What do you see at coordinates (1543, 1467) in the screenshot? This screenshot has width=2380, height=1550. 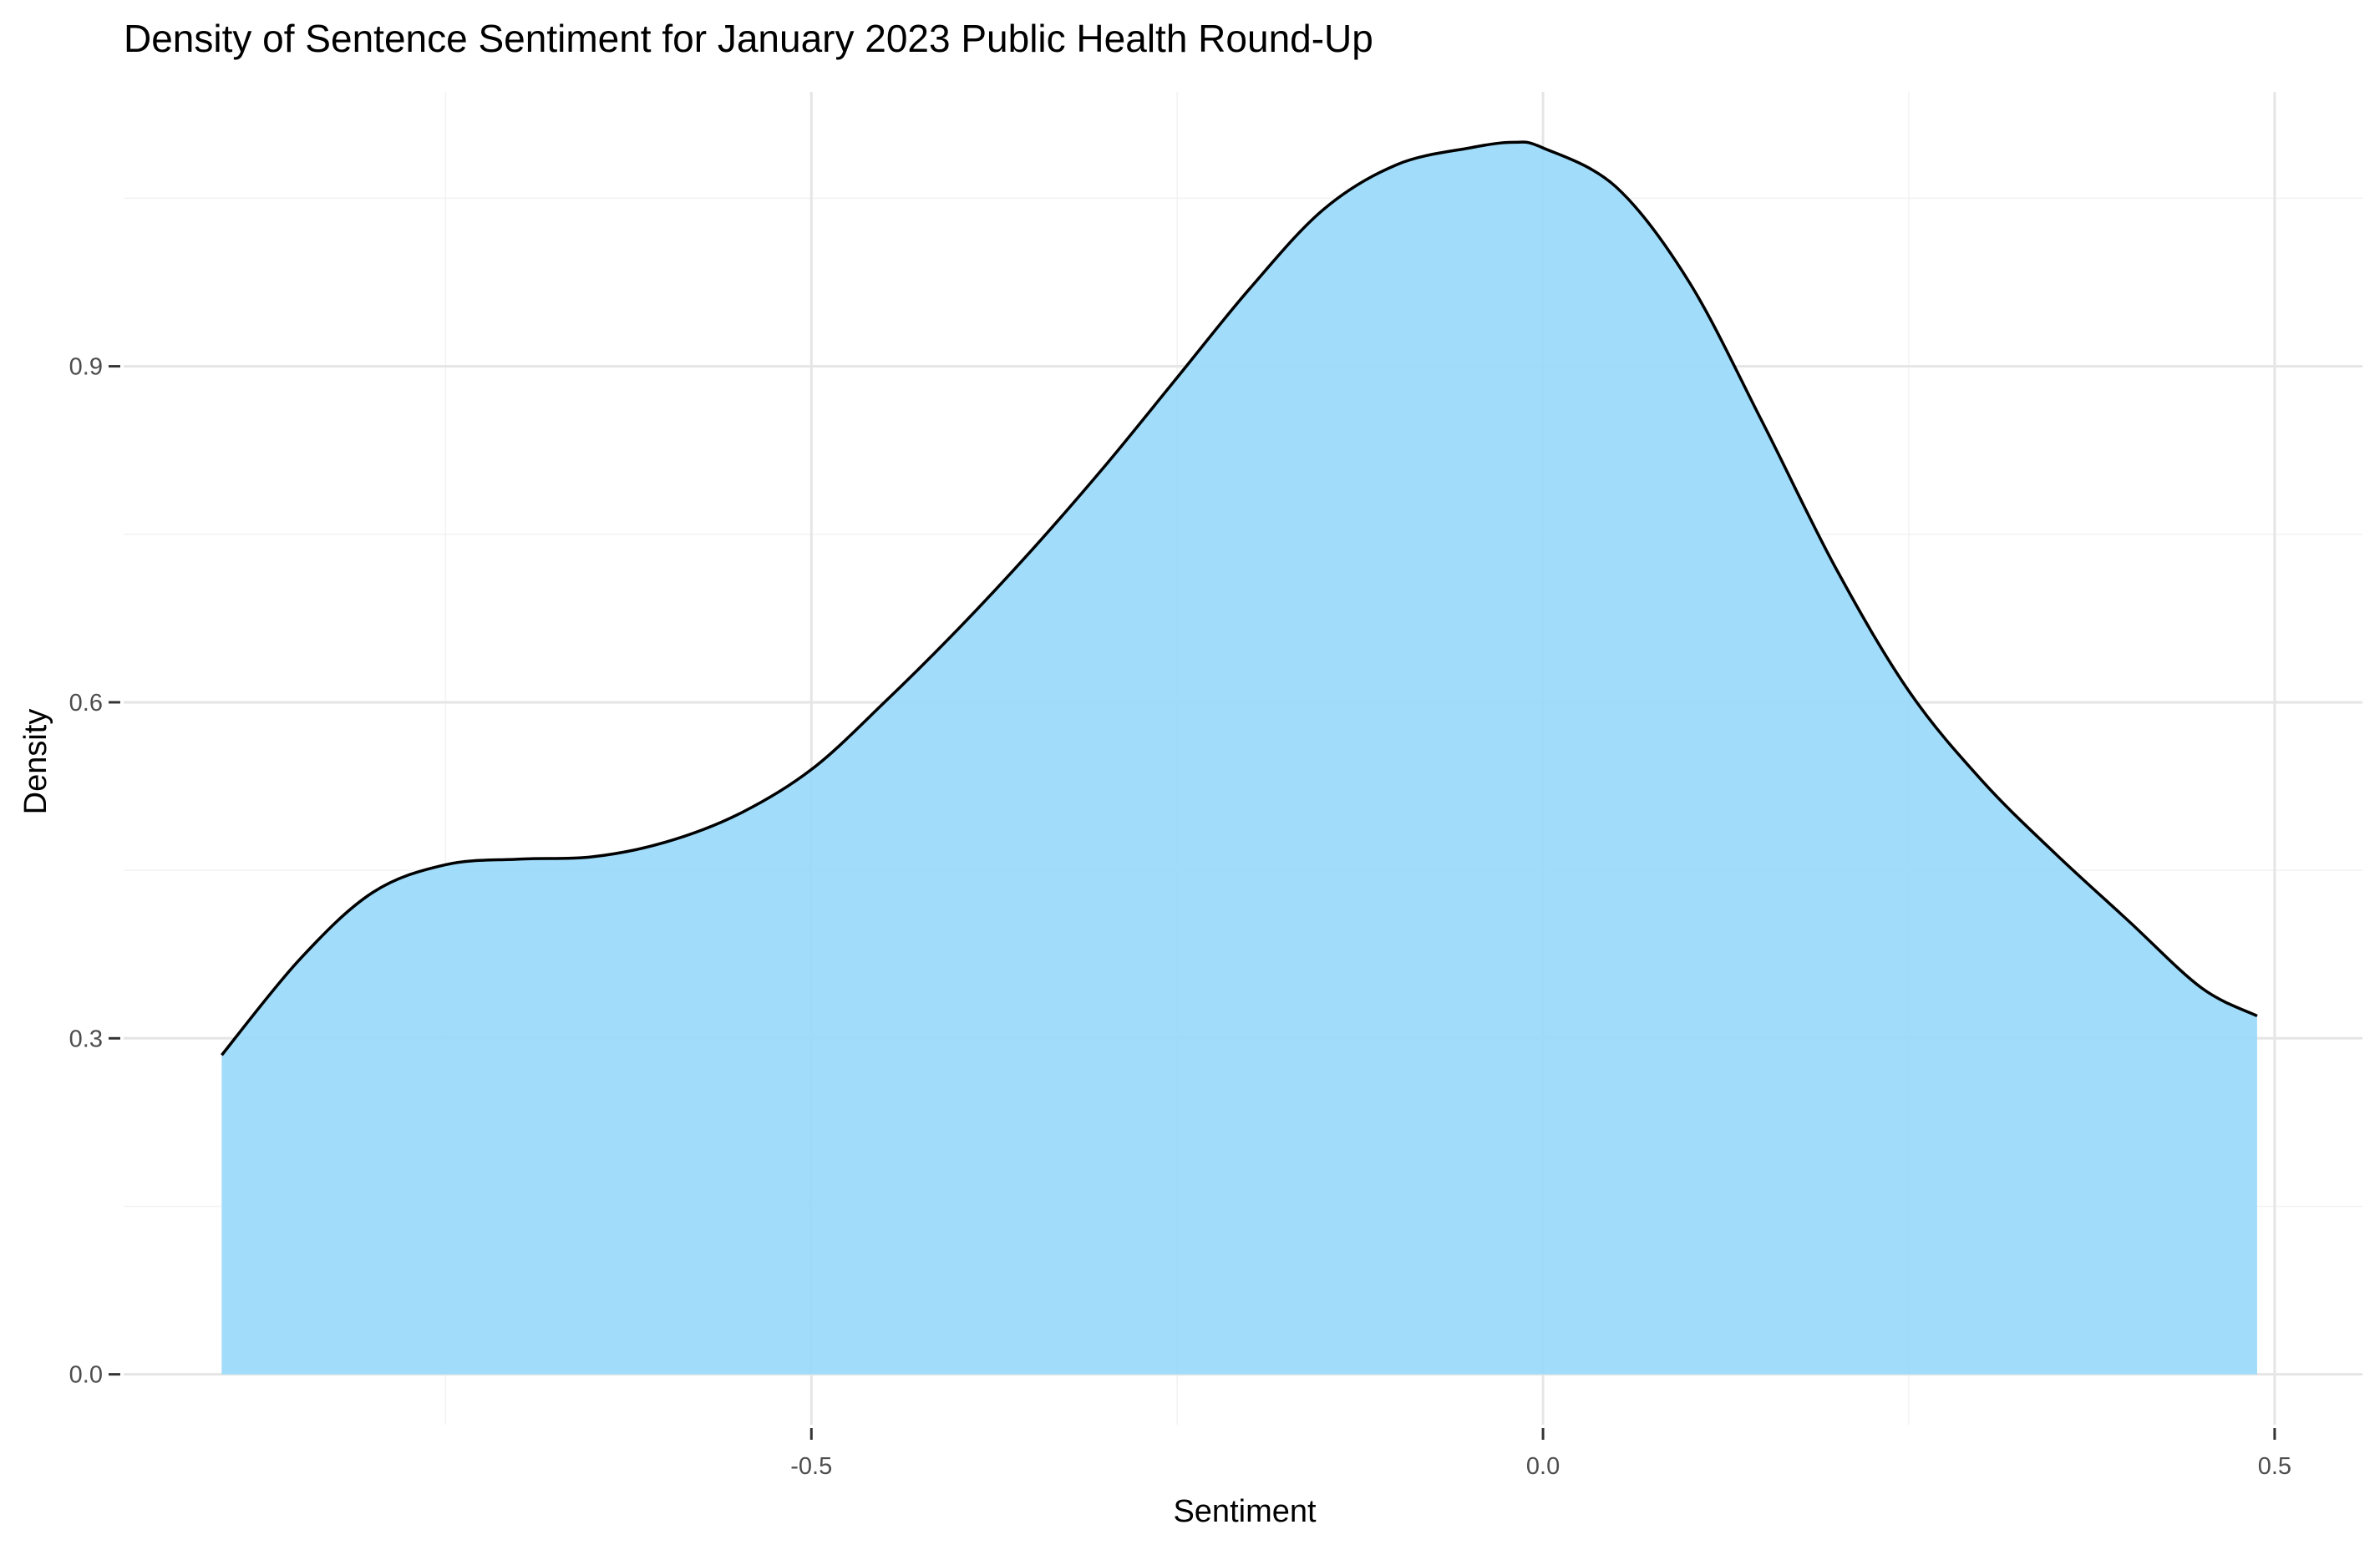 I see `x-tick-label: 0.0` at bounding box center [1543, 1467].